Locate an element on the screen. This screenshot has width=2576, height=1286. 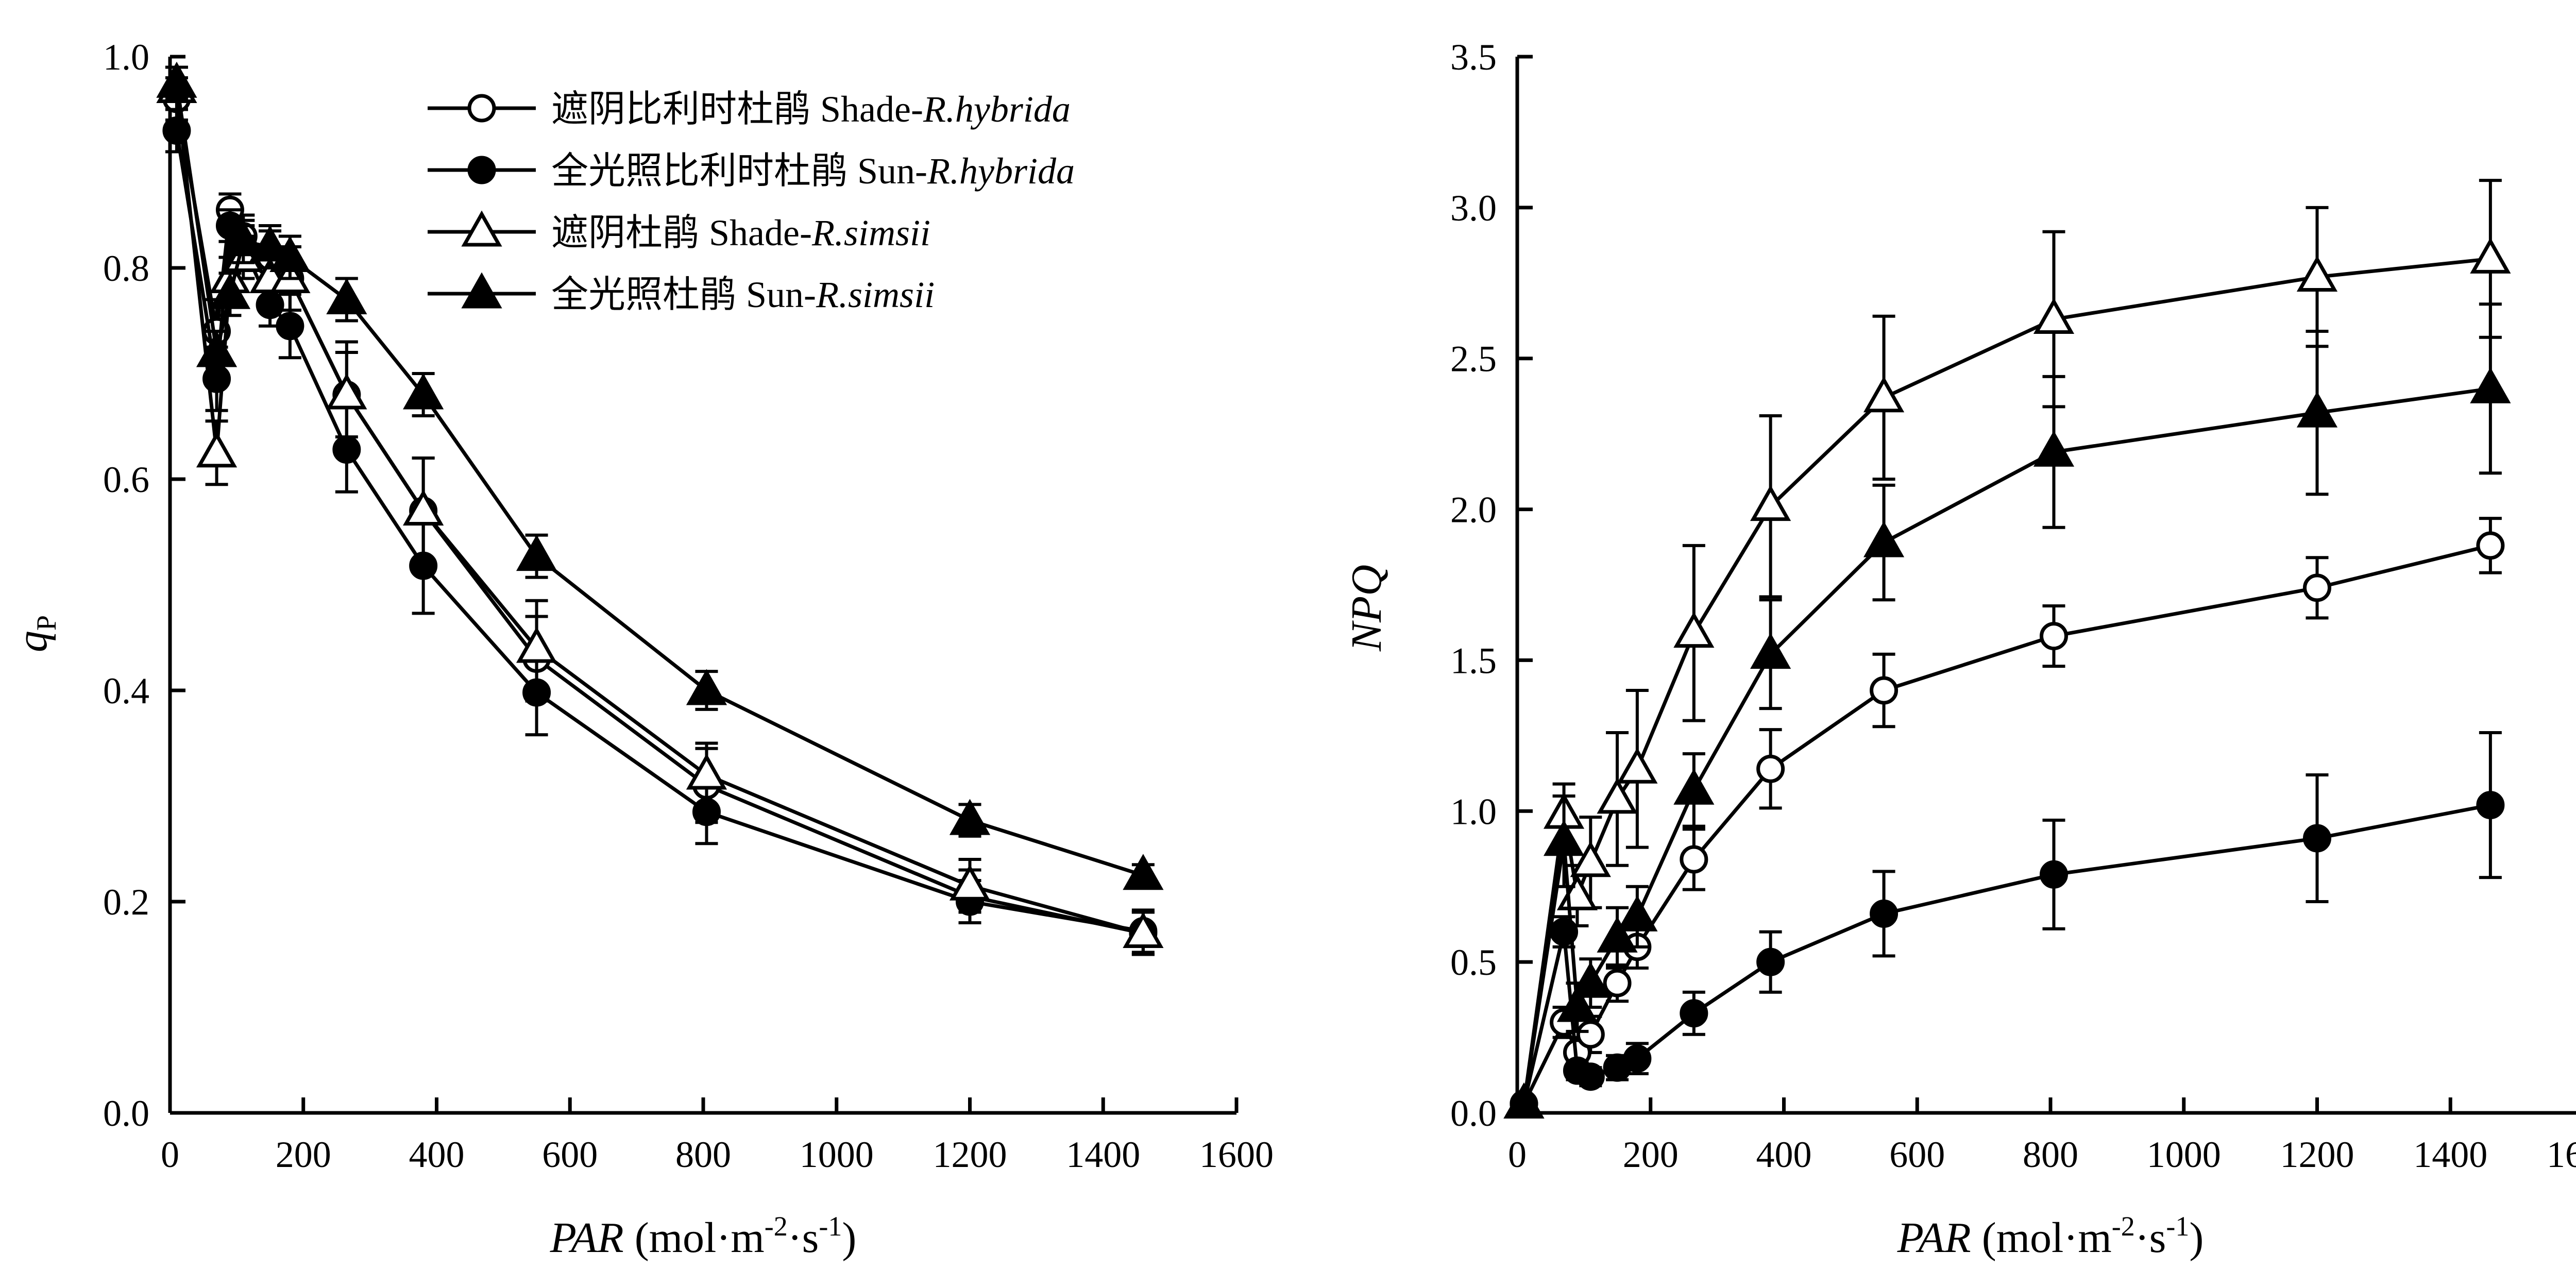
x-tick-label: 200 is located at coordinates (303, 1154).